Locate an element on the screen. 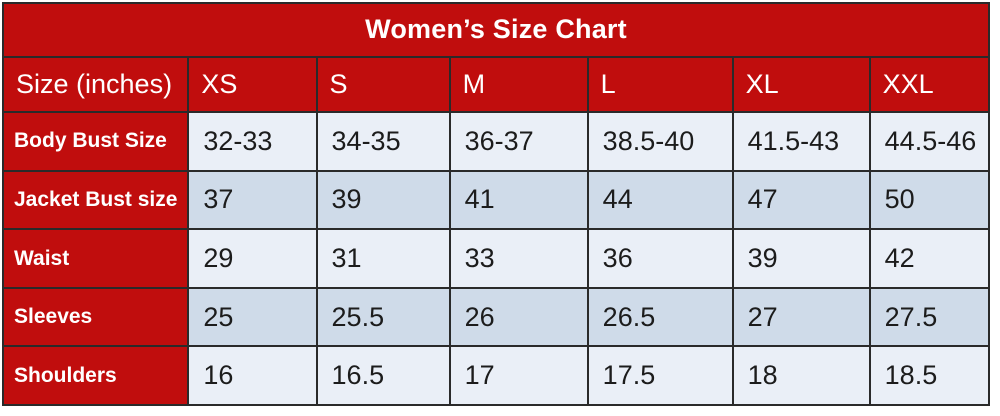  cell-body-bust-xs: 32-33 is located at coordinates (252, 141).